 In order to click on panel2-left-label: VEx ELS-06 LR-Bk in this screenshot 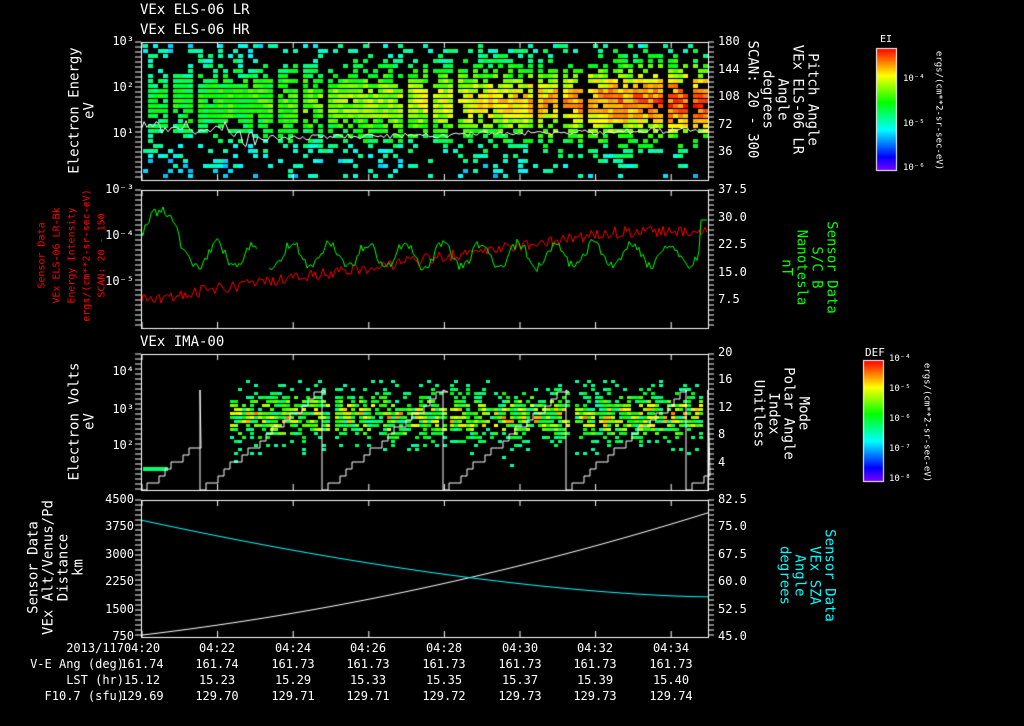, I will do `click(57, 255)`.